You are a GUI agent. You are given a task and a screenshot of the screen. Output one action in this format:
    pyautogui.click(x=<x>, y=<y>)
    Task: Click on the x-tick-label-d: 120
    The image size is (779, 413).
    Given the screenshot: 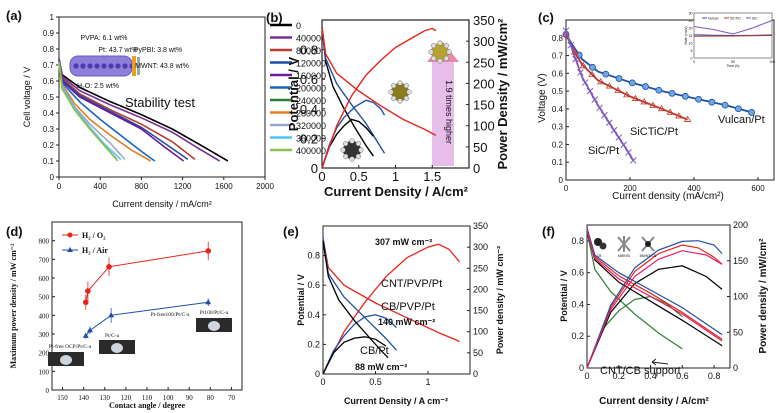 What is the action you would take?
    pyautogui.click(x=126, y=398)
    